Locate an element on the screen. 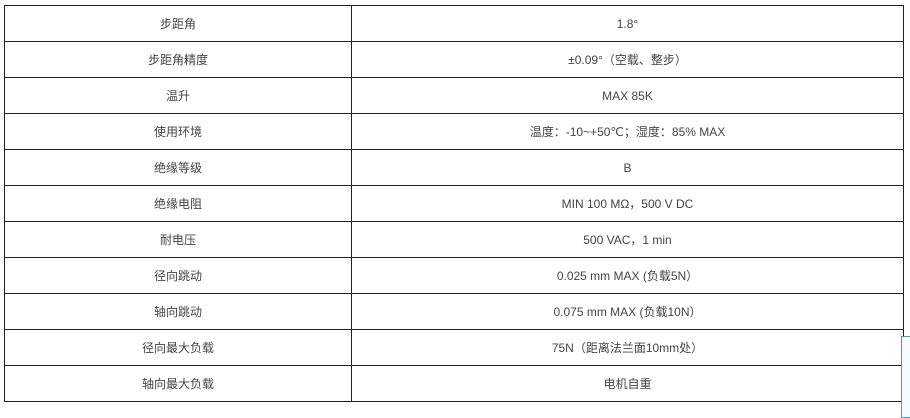  table-row: 使用环境 温度：-10~+50℃；湿度：85% MAX is located at coordinates (454, 131).